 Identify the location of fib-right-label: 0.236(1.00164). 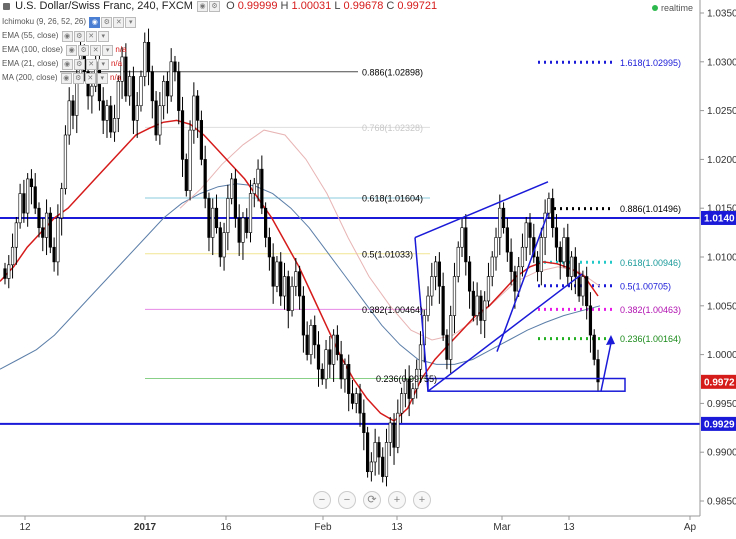
(650, 339).